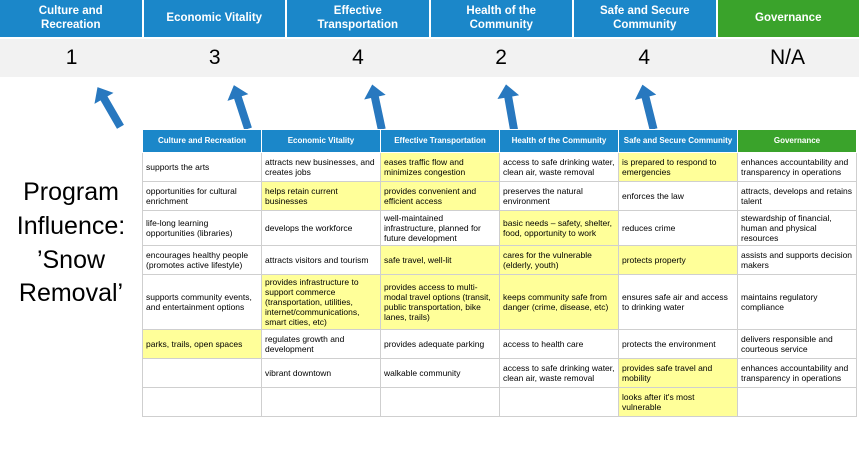 Image resolution: width=859 pixels, height=465 pixels. I want to click on matrix-cell-culture-and-recreation: opportunities for cultural enrichment, so click(202, 196).